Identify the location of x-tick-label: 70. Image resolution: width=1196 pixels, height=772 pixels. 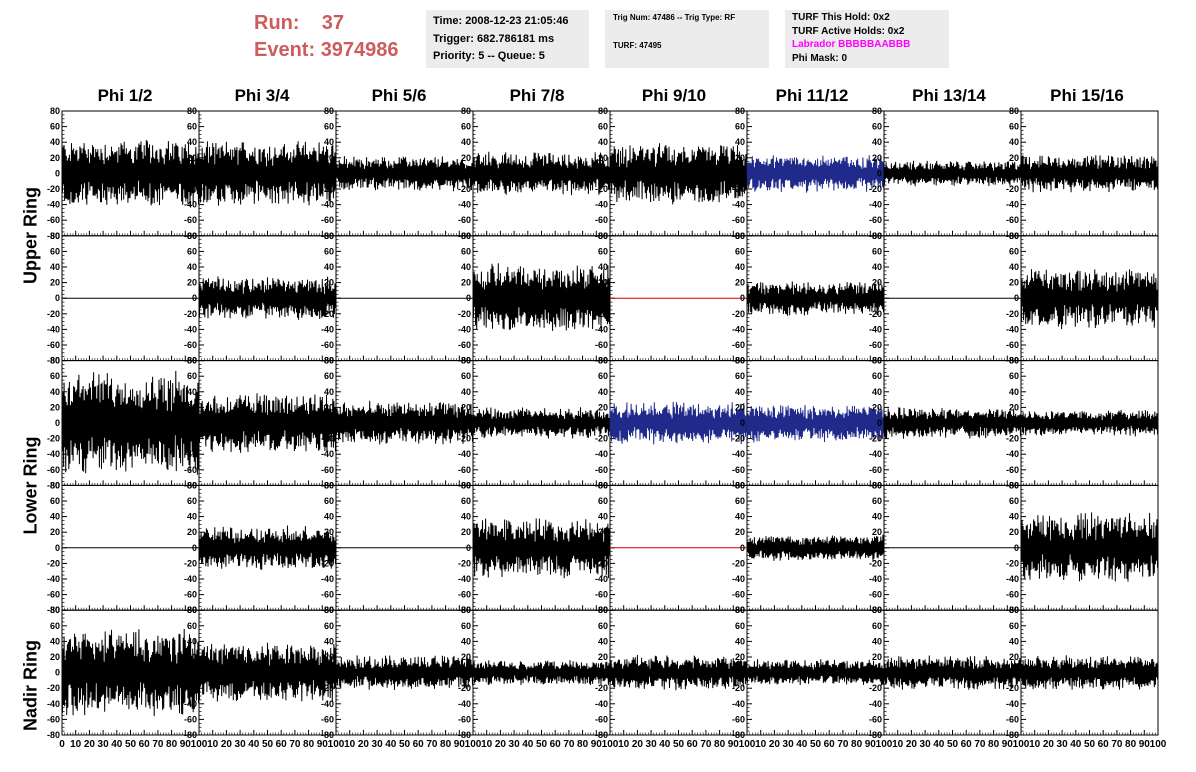
(158, 744).